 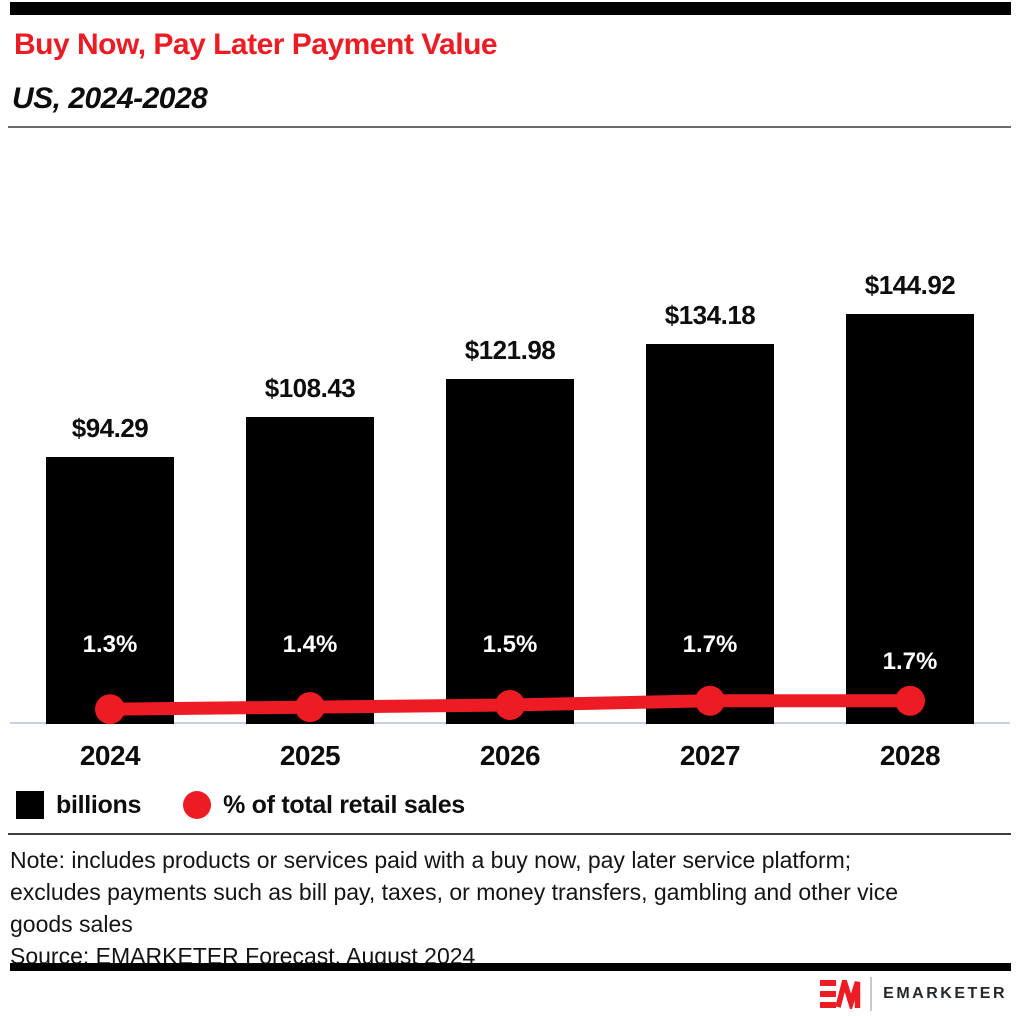 I want to click on x-axis-label-2027: 2027, so click(x=710, y=755).